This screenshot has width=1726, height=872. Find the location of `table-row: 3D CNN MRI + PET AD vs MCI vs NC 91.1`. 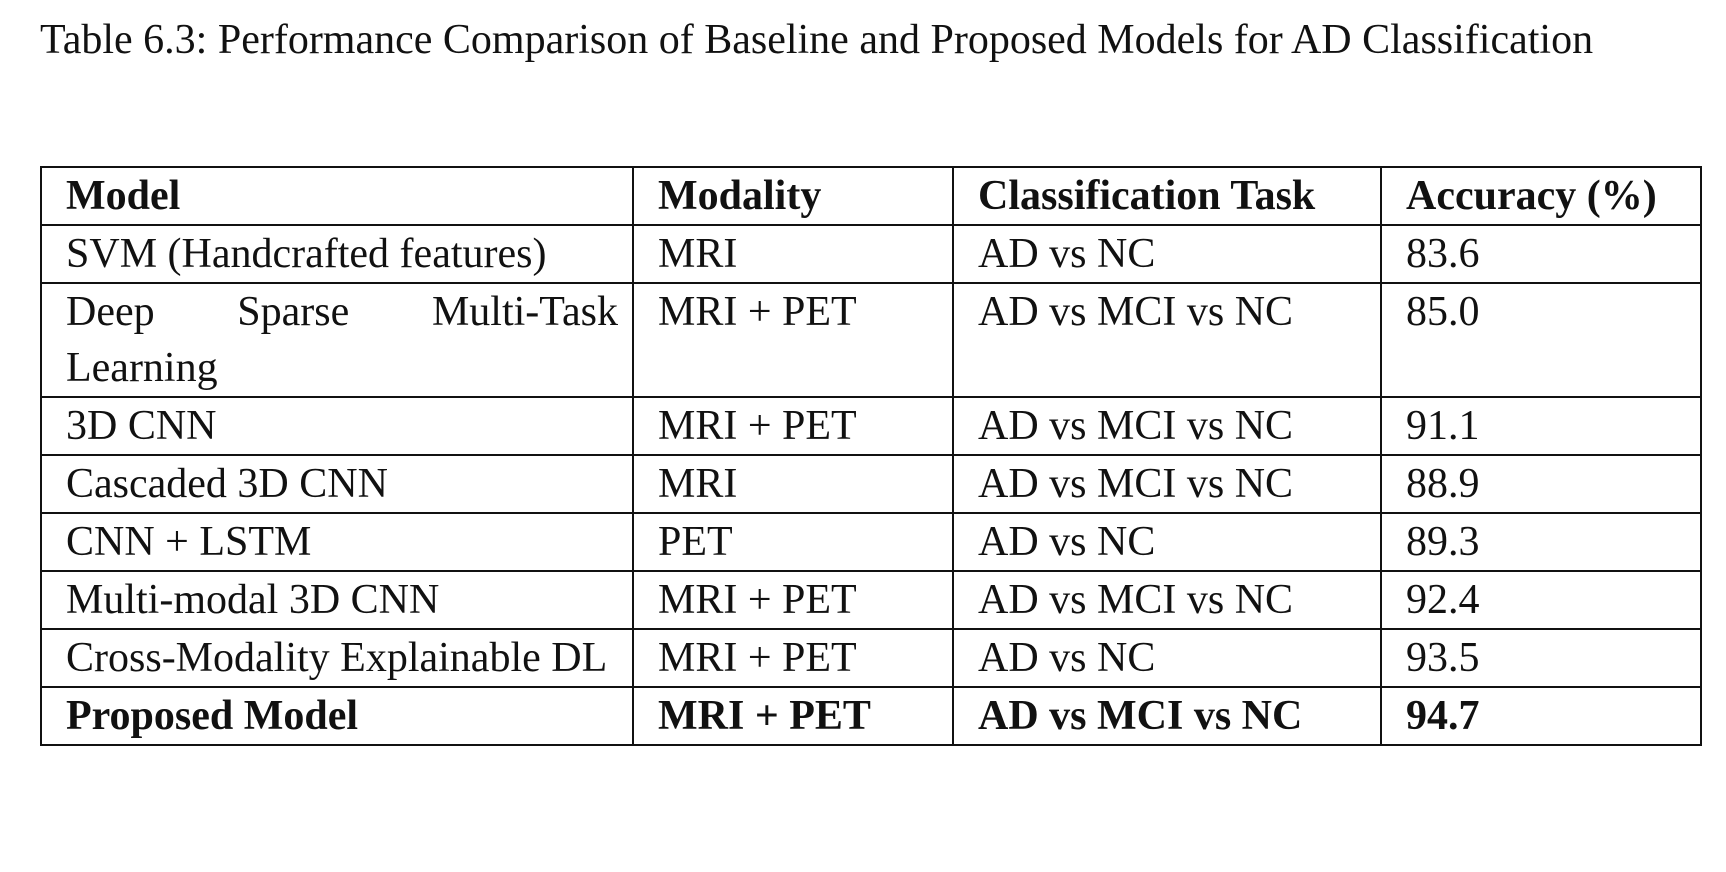

table-row: 3D CNN MRI + PET AD vs MCI vs NC 91.1 is located at coordinates (871, 426).